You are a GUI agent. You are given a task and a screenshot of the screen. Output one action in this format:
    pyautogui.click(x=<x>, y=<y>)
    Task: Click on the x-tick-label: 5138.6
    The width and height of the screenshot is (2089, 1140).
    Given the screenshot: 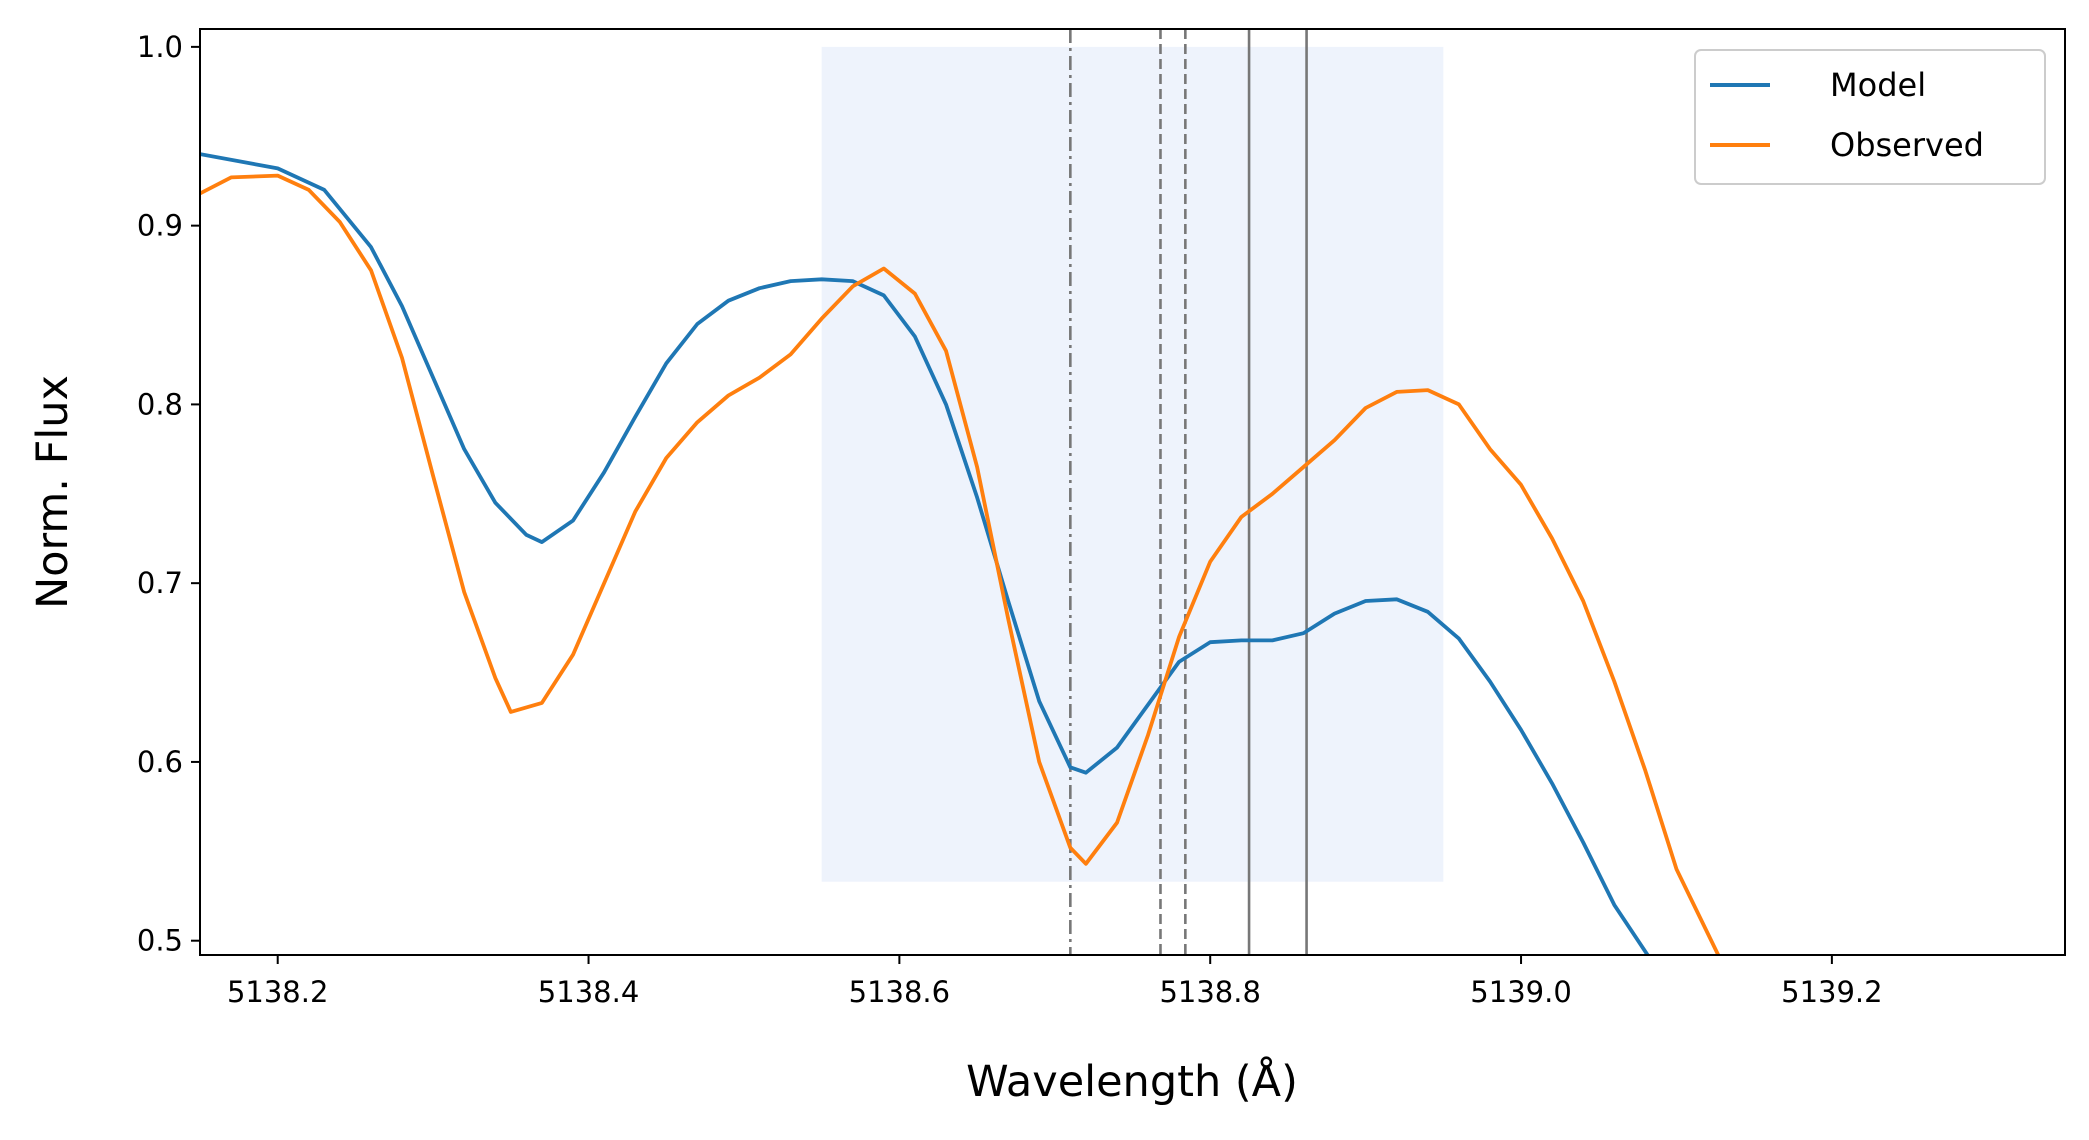 What is the action you would take?
    pyautogui.click(x=899, y=992)
    